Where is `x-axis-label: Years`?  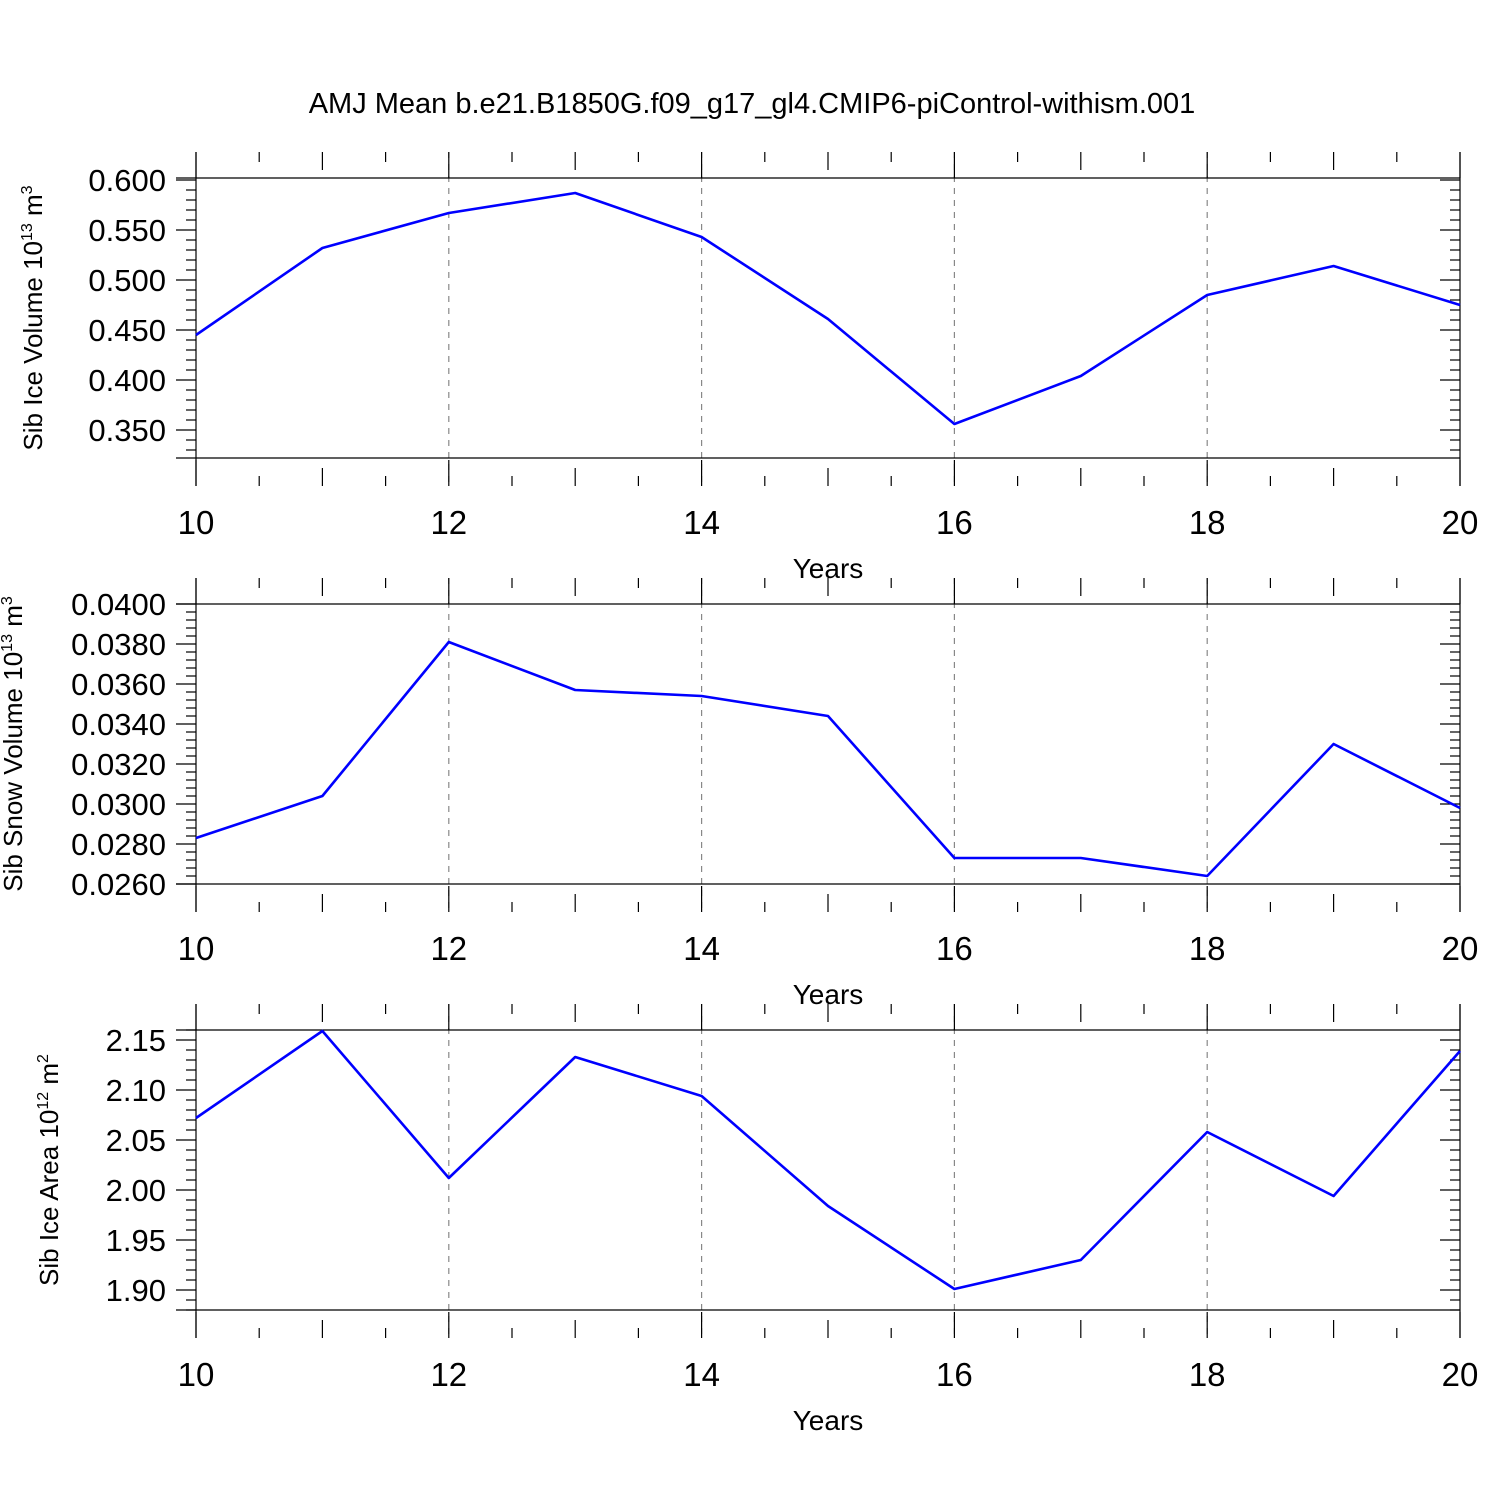
x-axis-label: Years is located at coordinates (828, 1420).